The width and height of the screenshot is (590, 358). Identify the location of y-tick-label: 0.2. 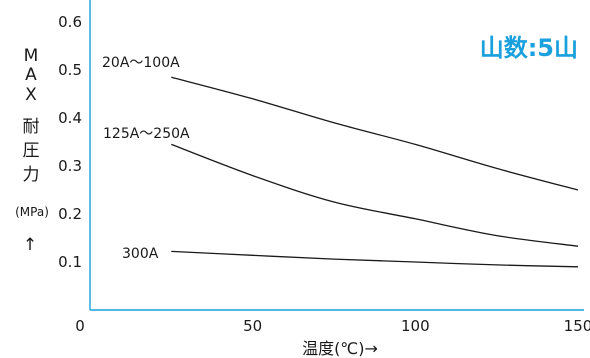
(70, 214).